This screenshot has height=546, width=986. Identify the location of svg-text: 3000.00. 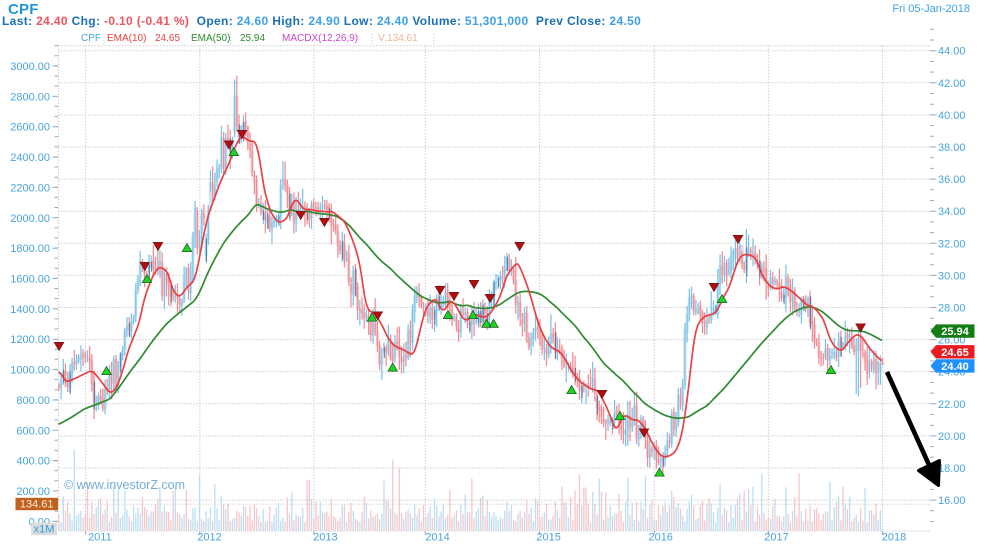
(30, 67).